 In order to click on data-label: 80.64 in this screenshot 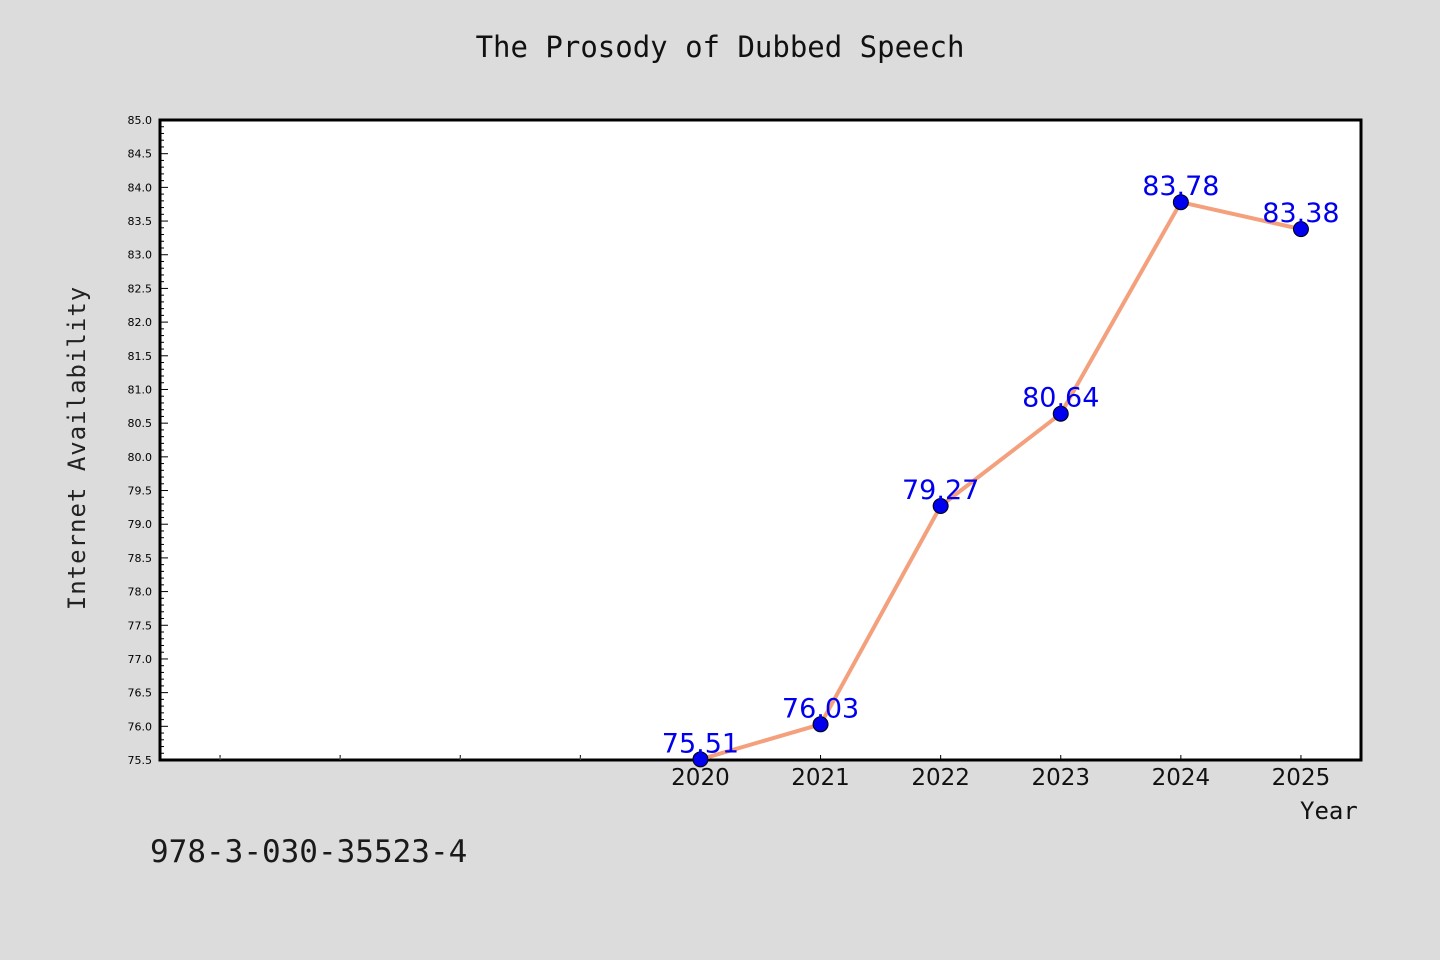, I will do `click(1060, 398)`.